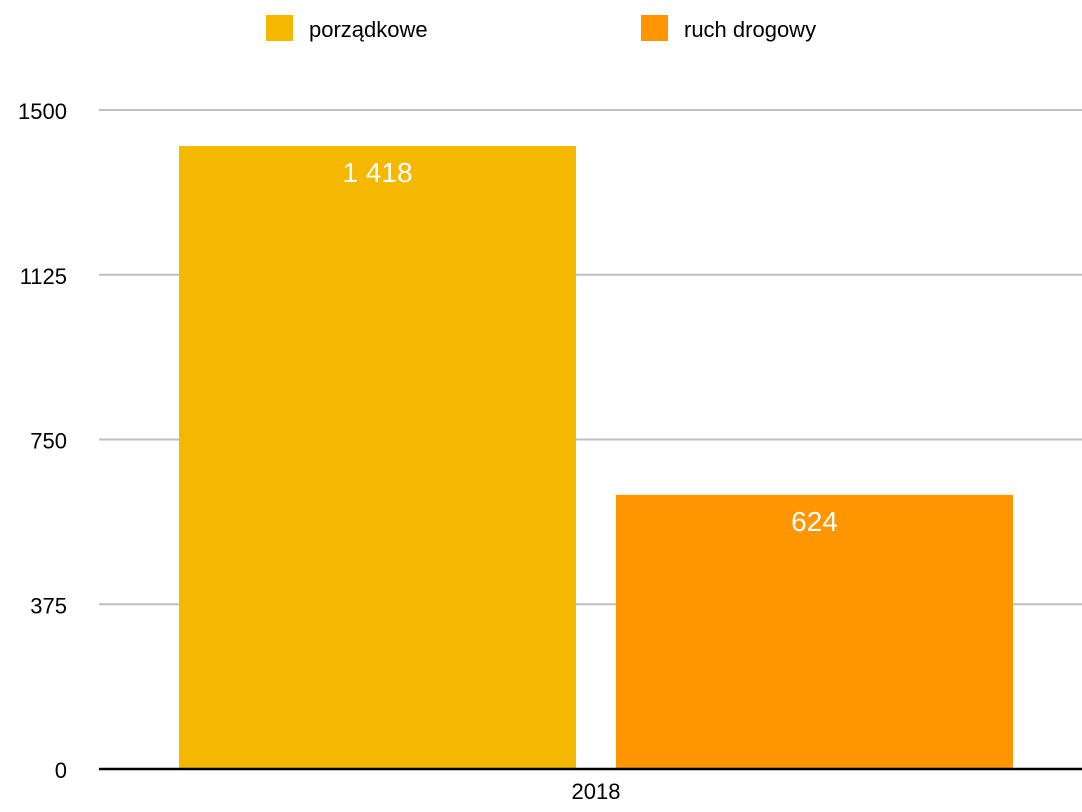  What do you see at coordinates (814, 631) in the screenshot?
I see `bar-ruch-drogowy` at bounding box center [814, 631].